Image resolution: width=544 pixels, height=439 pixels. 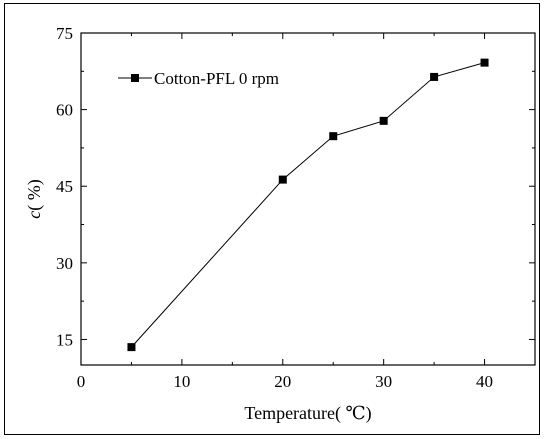 I want to click on y-axis-variable: c, so click(x=34, y=215).